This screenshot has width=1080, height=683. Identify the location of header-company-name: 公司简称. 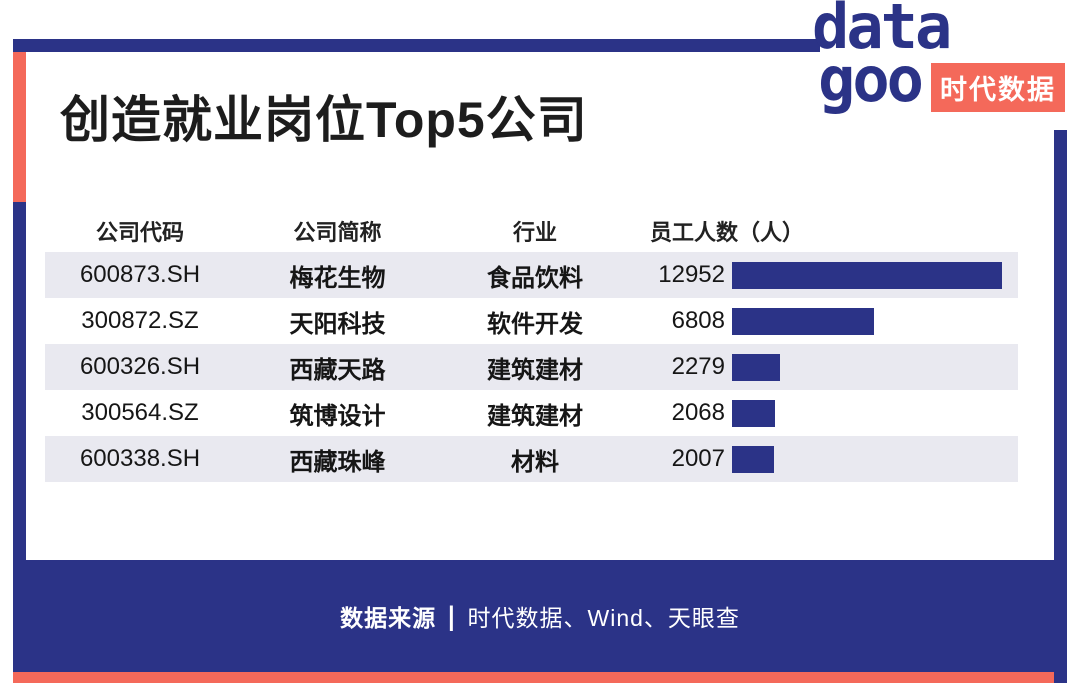
(337, 232).